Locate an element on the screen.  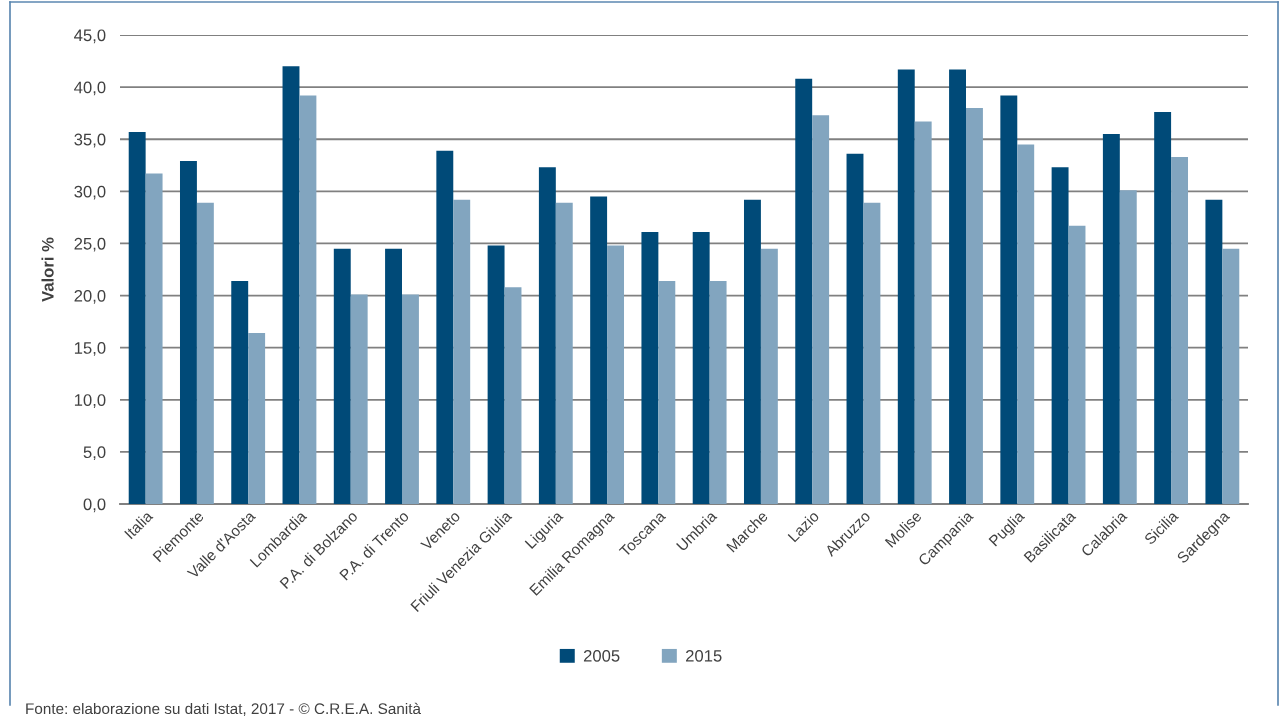
y-tick-label: 45,0 is located at coordinates (90, 36).